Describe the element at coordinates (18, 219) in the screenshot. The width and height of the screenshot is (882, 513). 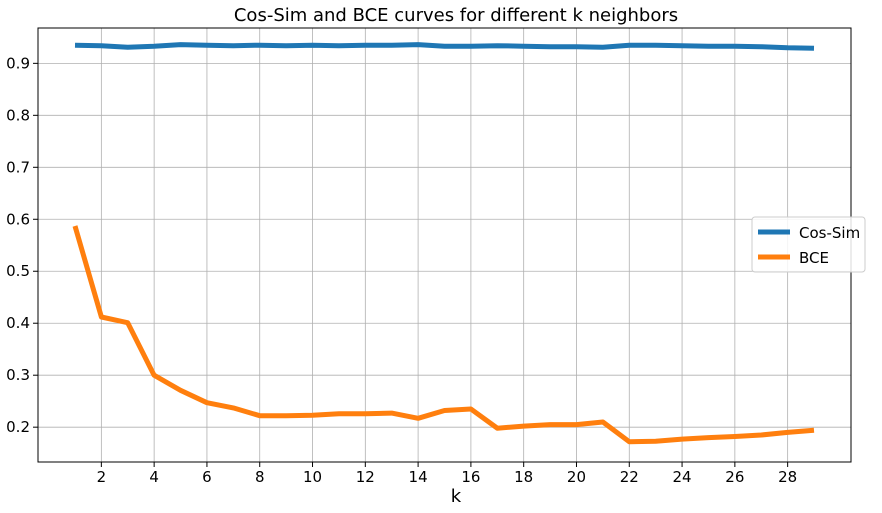
I see `y-tick-label: 0.6` at that location.